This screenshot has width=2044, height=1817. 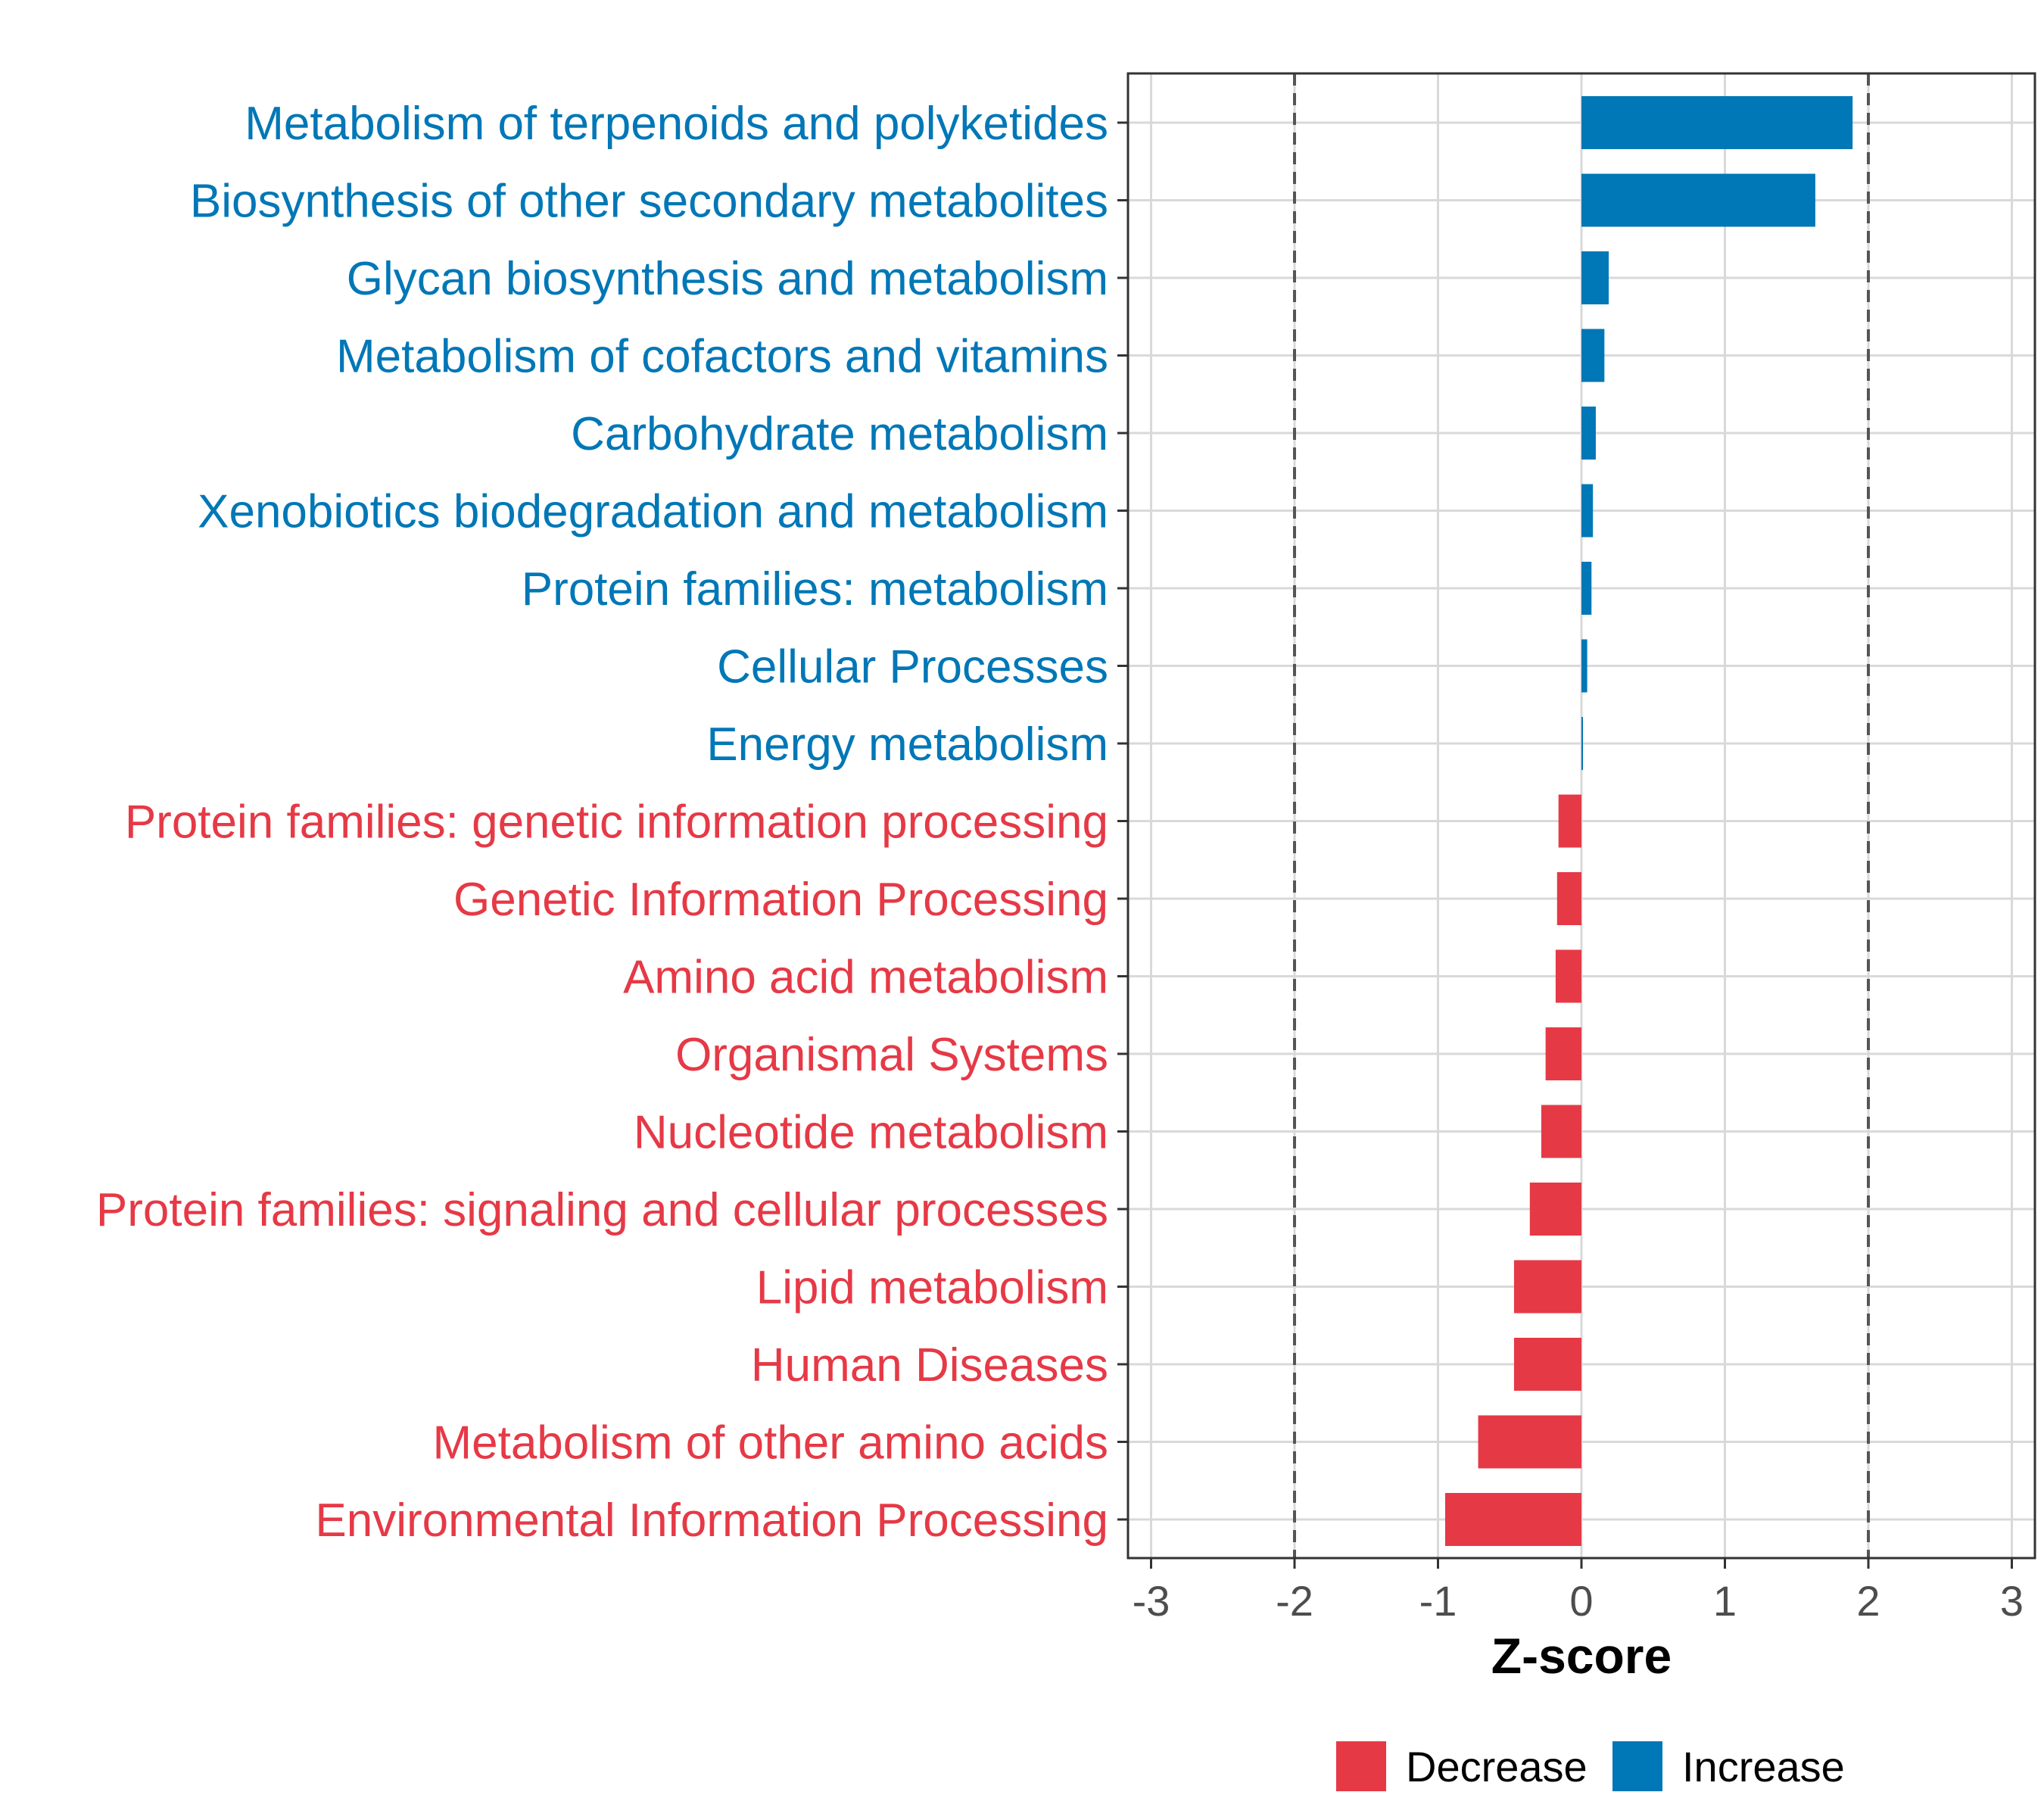 What do you see at coordinates (871, 1133) in the screenshot?
I see `category-label: Nucleotide metabolism` at bounding box center [871, 1133].